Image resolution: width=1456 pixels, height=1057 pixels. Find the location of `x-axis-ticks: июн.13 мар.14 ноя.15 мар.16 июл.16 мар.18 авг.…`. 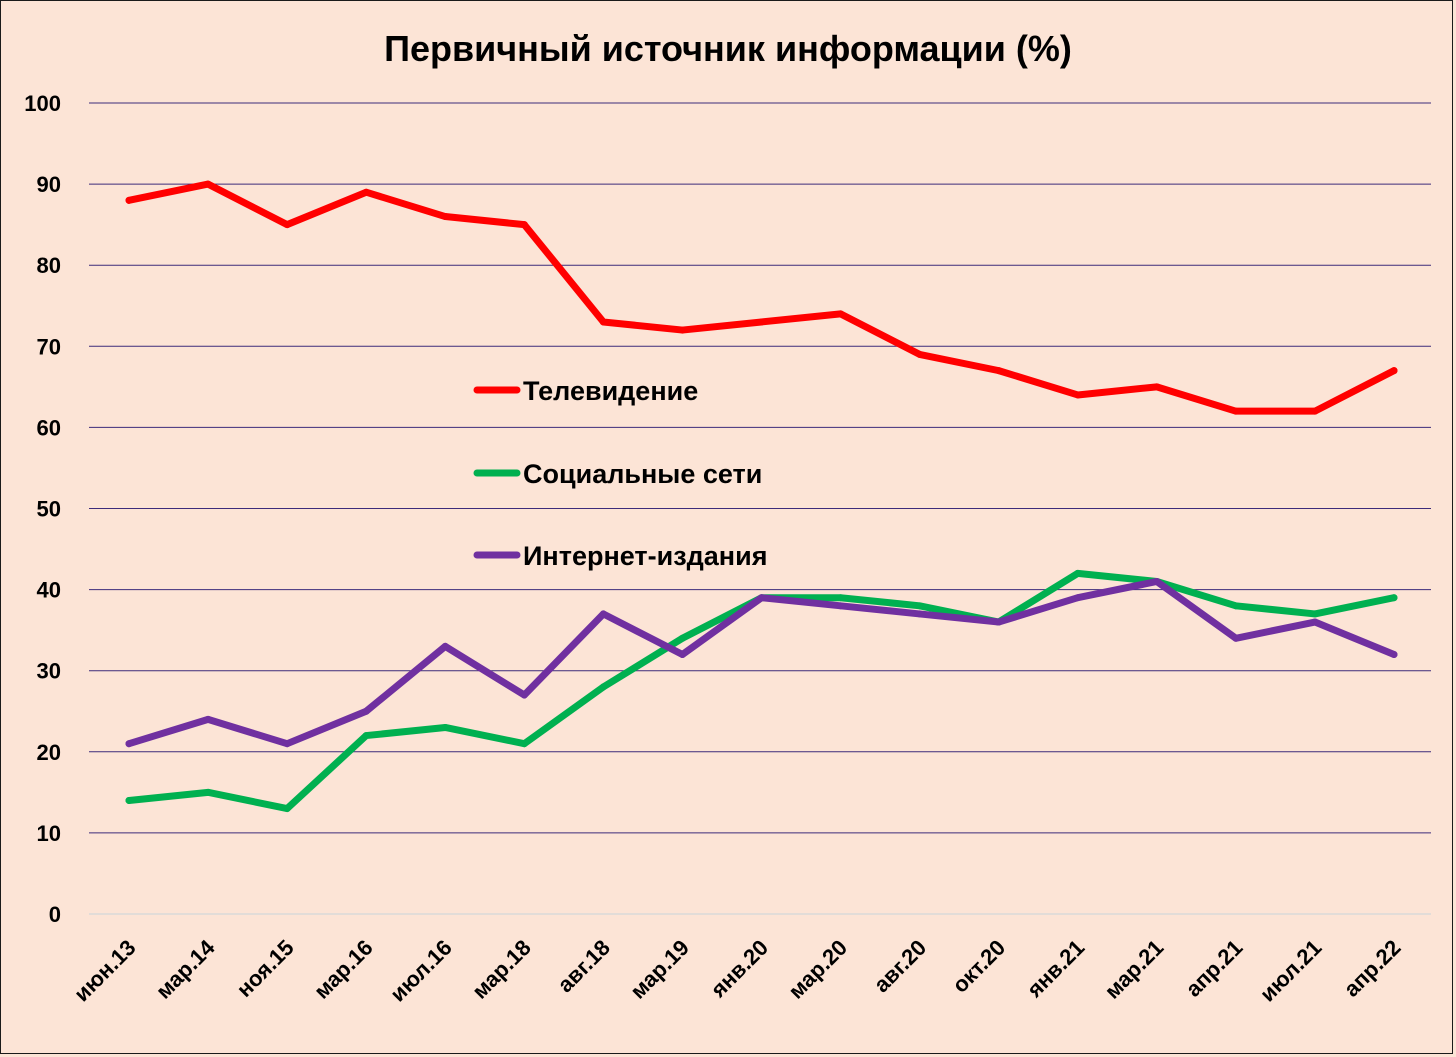

x-axis-ticks: июн.13 мар.14 ноя.15 мар.16 июл.16 мар.18 авг.… is located at coordinates (737, 970).